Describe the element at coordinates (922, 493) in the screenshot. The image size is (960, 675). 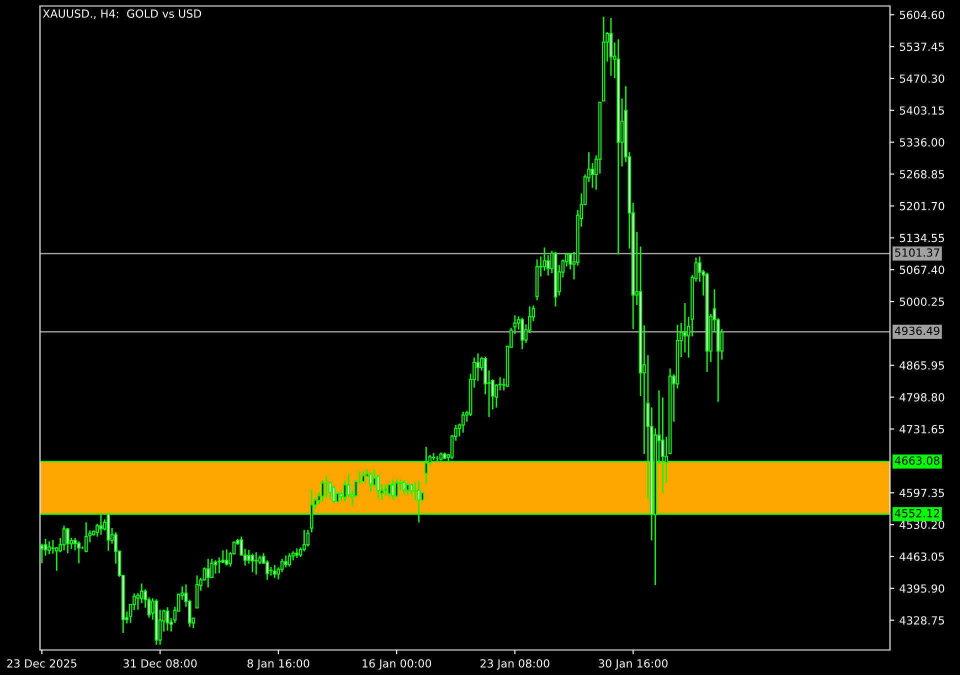
I see `y-tick-label: 4597.35` at that location.